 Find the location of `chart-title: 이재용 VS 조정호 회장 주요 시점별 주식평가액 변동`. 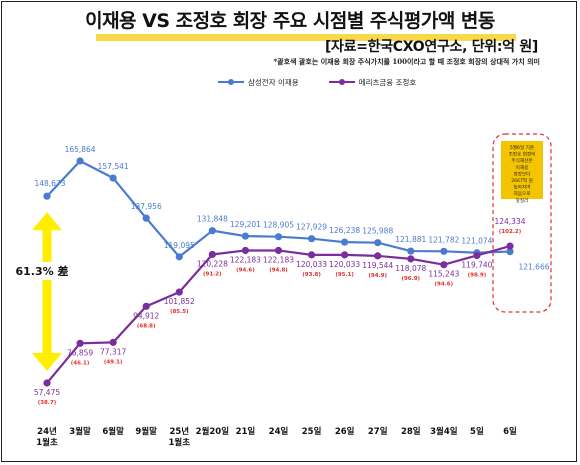

chart-title: 이재용 VS 조정호 회장 주요 시점별 주식평가액 변동 is located at coordinates (290, 21).